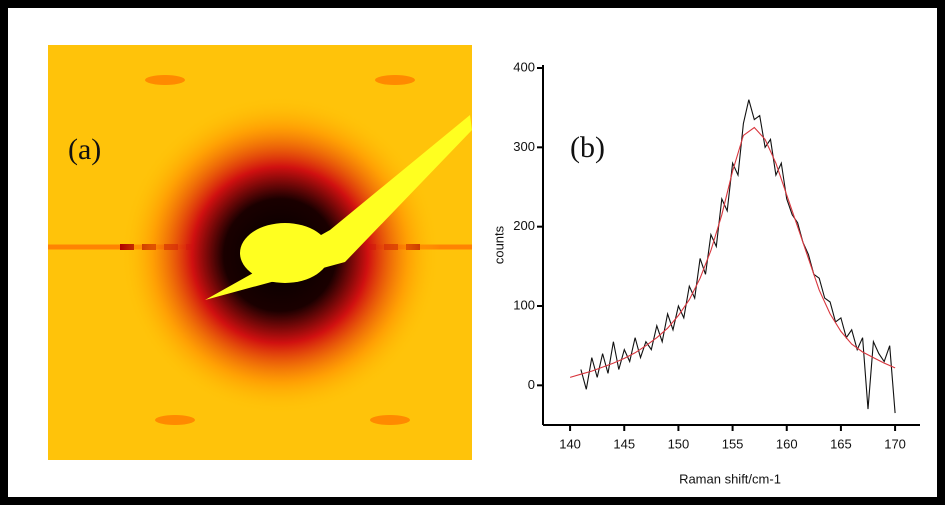 The height and width of the screenshot is (505, 945). What do you see at coordinates (679, 443) in the screenshot?
I see `x-tick-label: 150` at bounding box center [679, 443].